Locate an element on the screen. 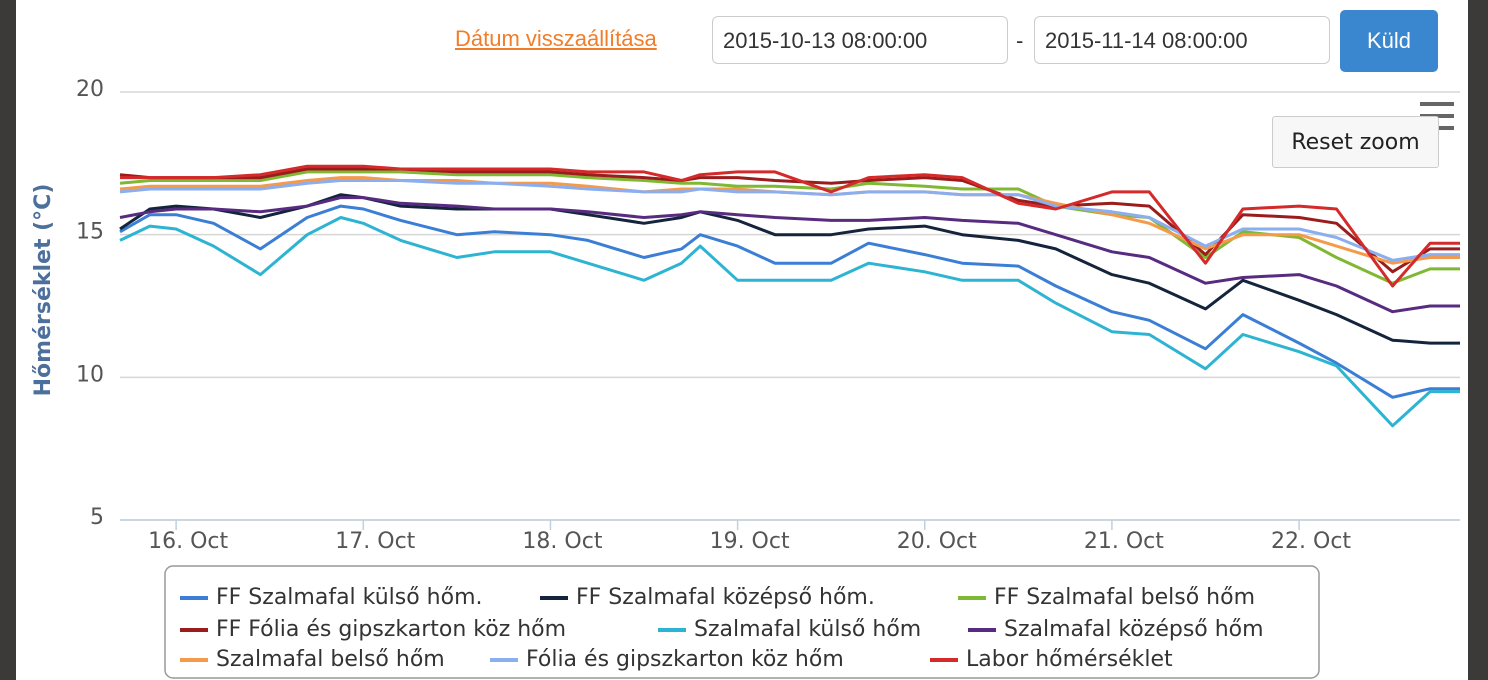  legend-item: Szalmafal belső hőm is located at coordinates (312, 659).